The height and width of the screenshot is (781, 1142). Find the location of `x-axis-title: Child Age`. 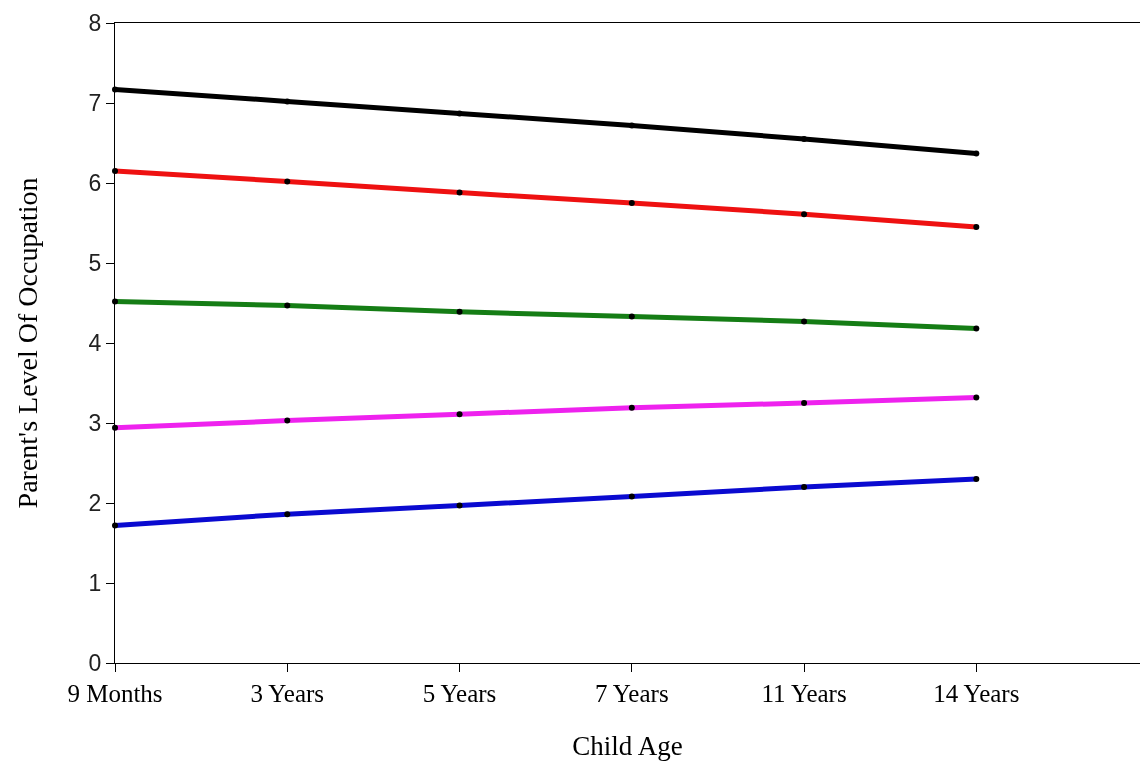

x-axis-title: Child Age is located at coordinates (627, 746).